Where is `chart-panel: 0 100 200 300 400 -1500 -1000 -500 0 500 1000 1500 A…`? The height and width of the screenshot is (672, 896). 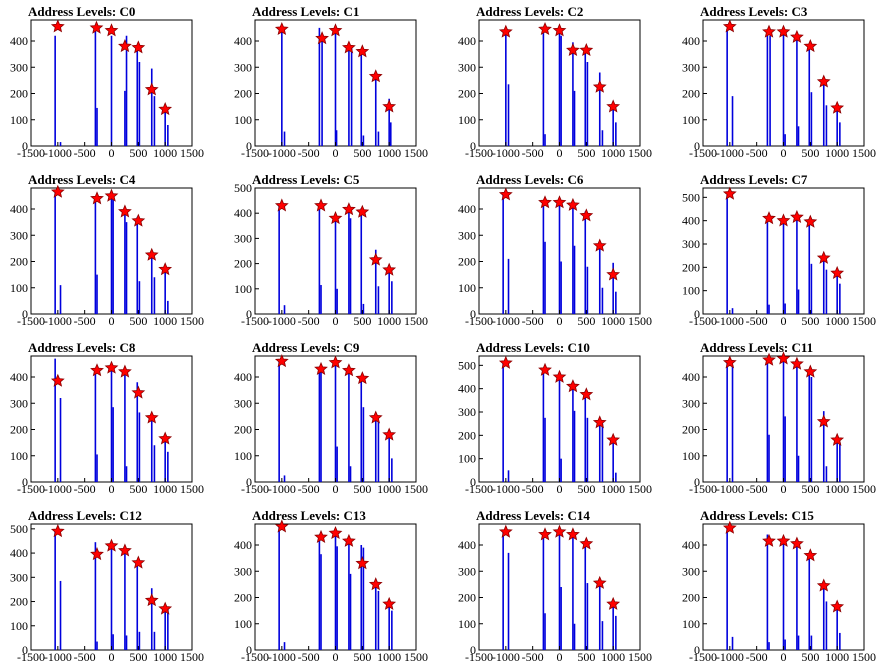 chart-panel: 0 100 200 300 400 -1500 -1000 -500 0 500 1000 1500 A… is located at coordinates (784, 588).